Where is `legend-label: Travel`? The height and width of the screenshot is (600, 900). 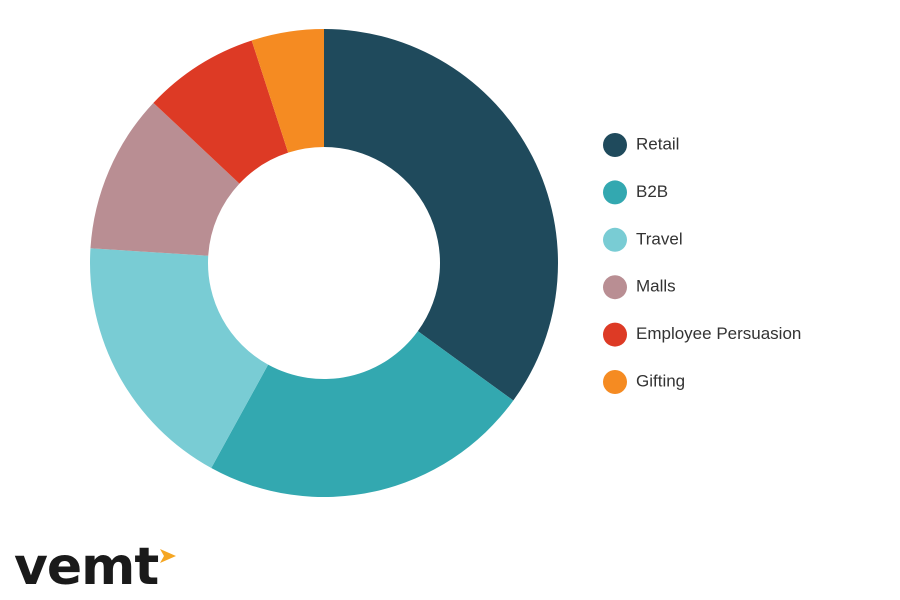
legend-label: Travel is located at coordinates (659, 238).